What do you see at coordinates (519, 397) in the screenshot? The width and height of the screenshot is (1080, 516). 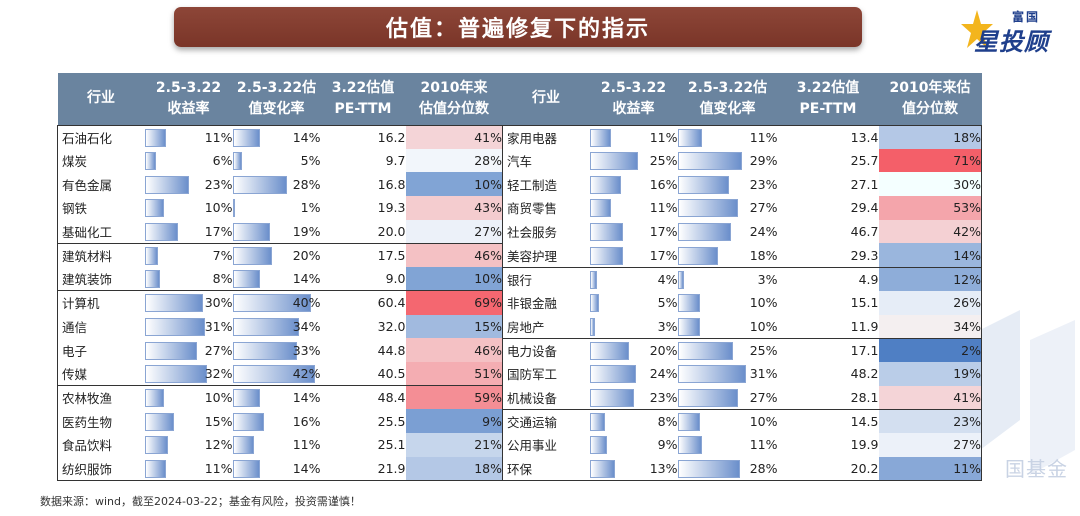 I see `table-row: 农林牧渔 10% 14% 48.4 59% 机械设备 23% 27% 28.1 41%` at bounding box center [519, 397].